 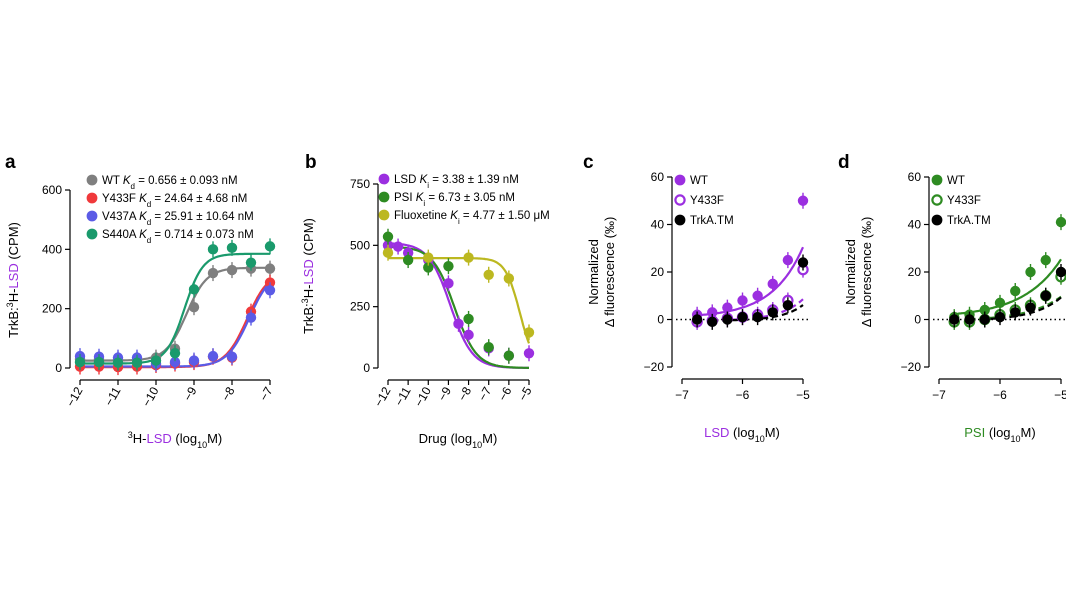 I want to click on panel-letter: d, so click(x=844, y=162).